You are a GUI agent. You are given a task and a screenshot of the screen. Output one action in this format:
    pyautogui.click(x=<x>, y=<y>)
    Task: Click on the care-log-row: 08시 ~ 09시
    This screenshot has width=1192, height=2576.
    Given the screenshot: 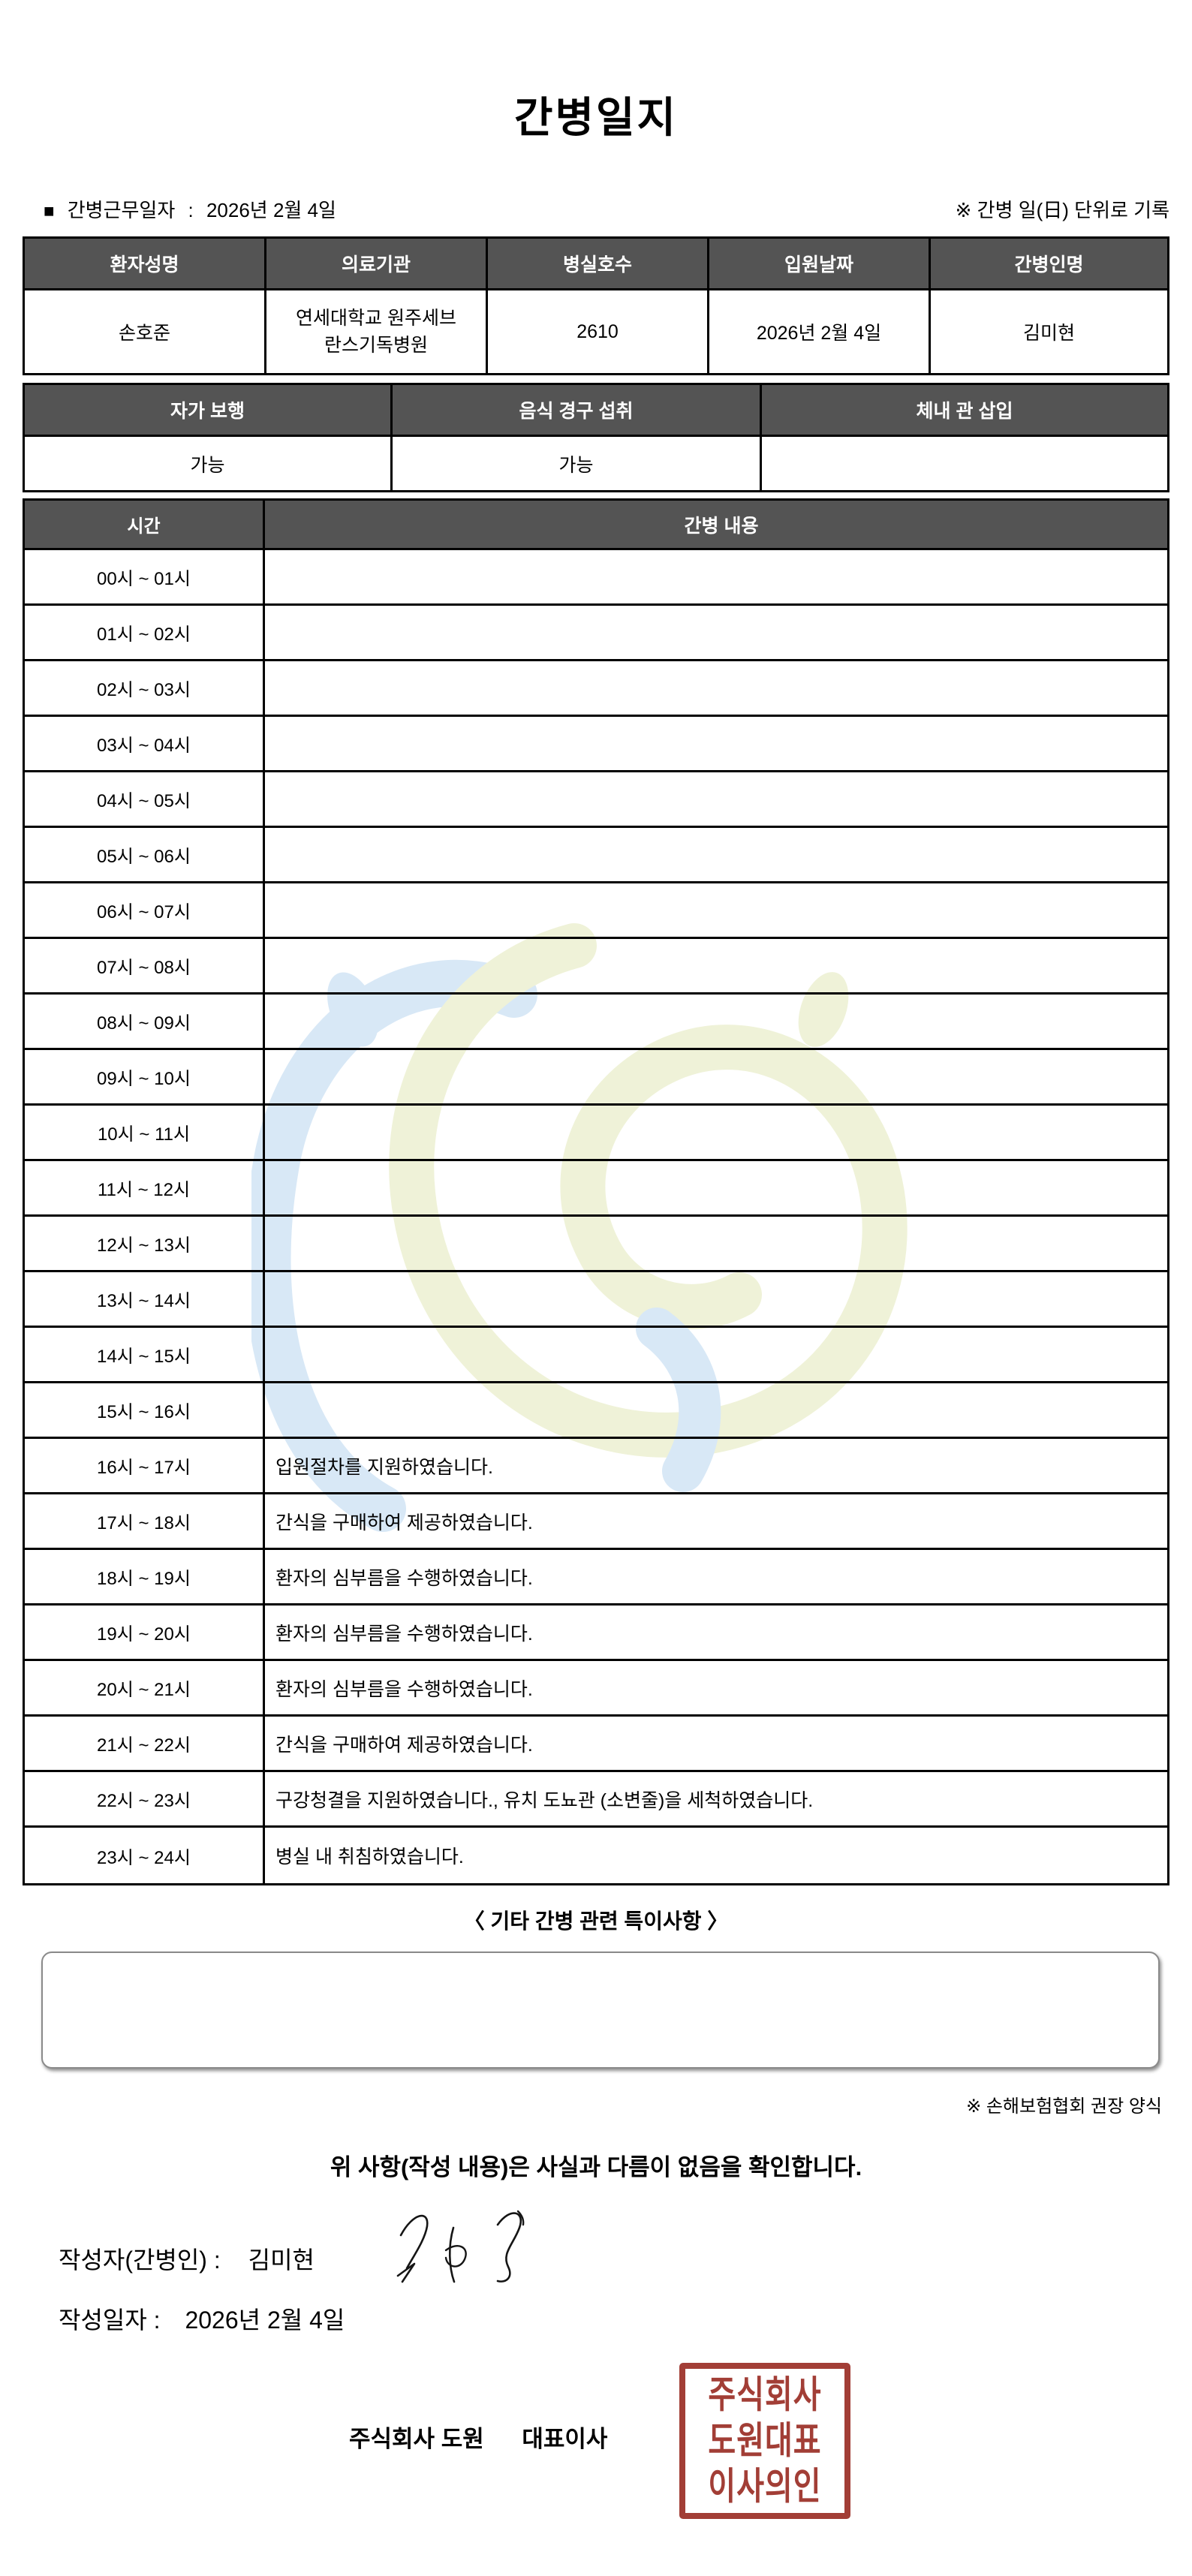 What is the action you would take?
    pyautogui.click(x=596, y=1023)
    